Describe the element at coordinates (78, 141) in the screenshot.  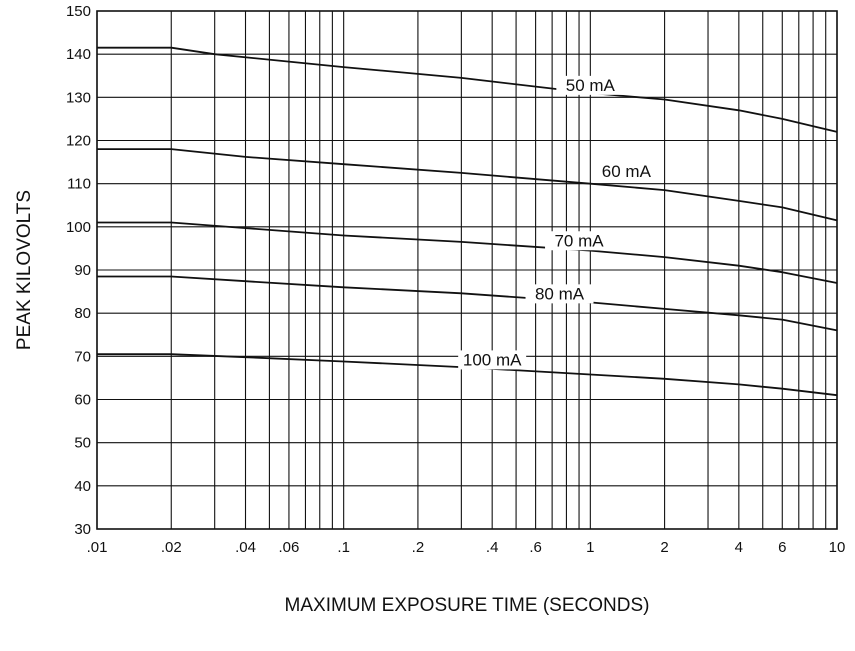
I see `y-tick-label: 120` at that location.